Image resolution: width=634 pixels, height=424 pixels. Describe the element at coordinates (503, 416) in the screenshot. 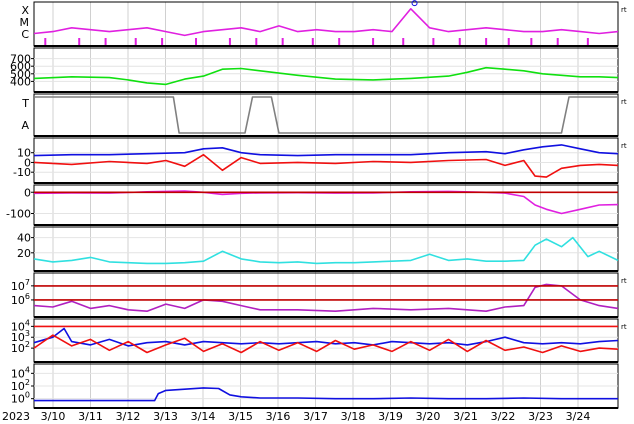

I see `x-tick-label: 3/22` at that location.